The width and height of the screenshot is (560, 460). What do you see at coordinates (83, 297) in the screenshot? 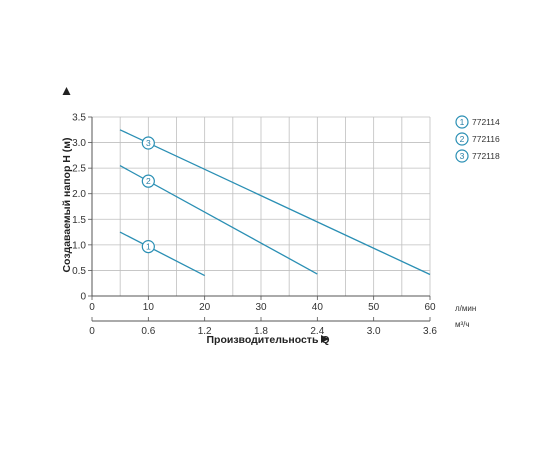
I see `y-tick-label: 0` at bounding box center [83, 297].